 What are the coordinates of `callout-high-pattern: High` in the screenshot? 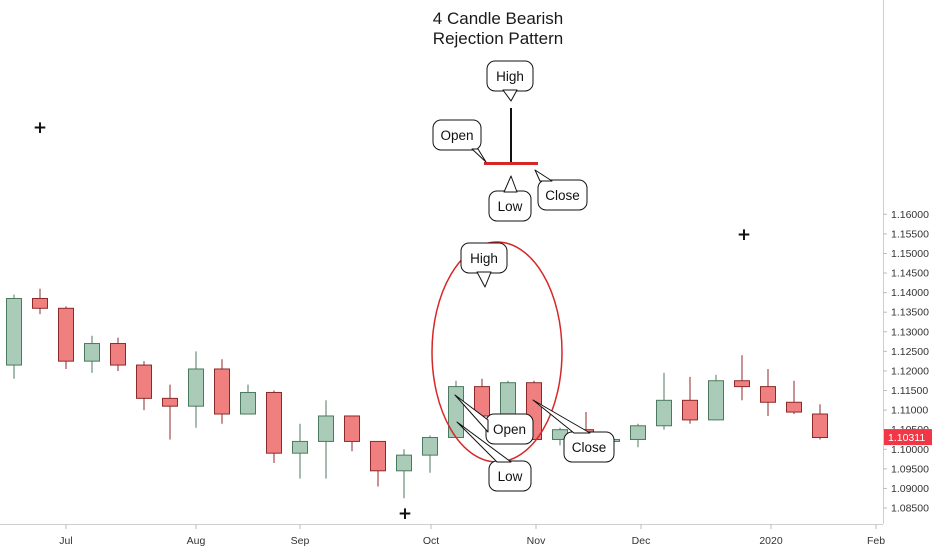 It's located at (484, 265).